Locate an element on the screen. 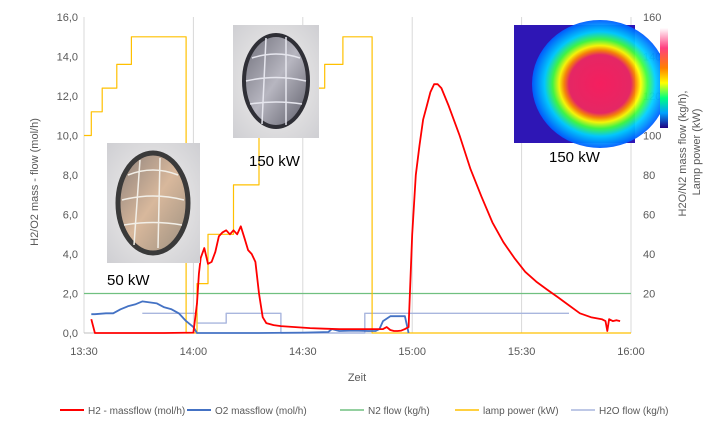  x-tick-labels: 13:30 14:00 14:30 15:00 15:30 16:00 is located at coordinates (357, 352).